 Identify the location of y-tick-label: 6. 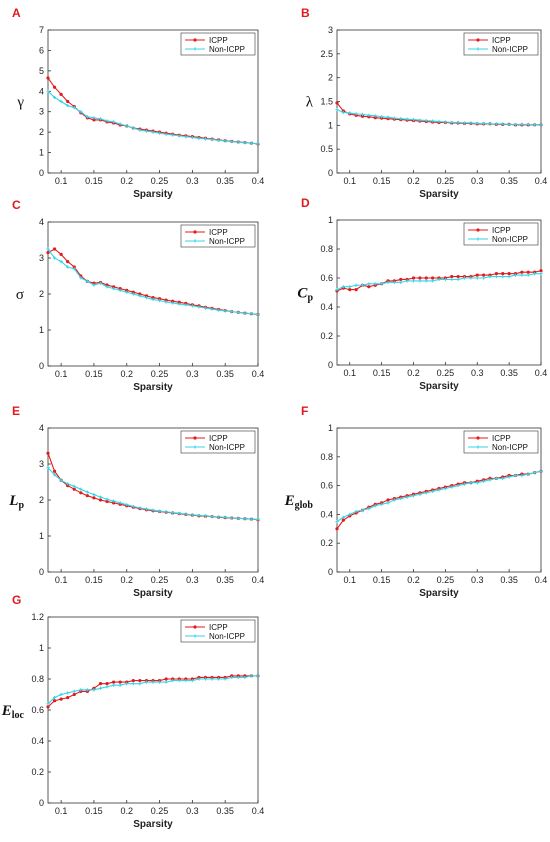
(41, 50).